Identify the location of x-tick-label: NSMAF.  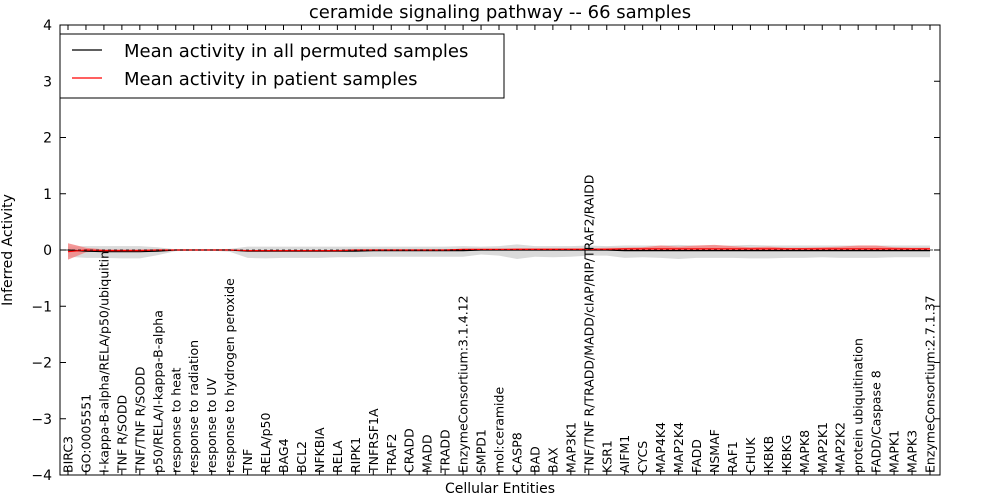
(714, 451).